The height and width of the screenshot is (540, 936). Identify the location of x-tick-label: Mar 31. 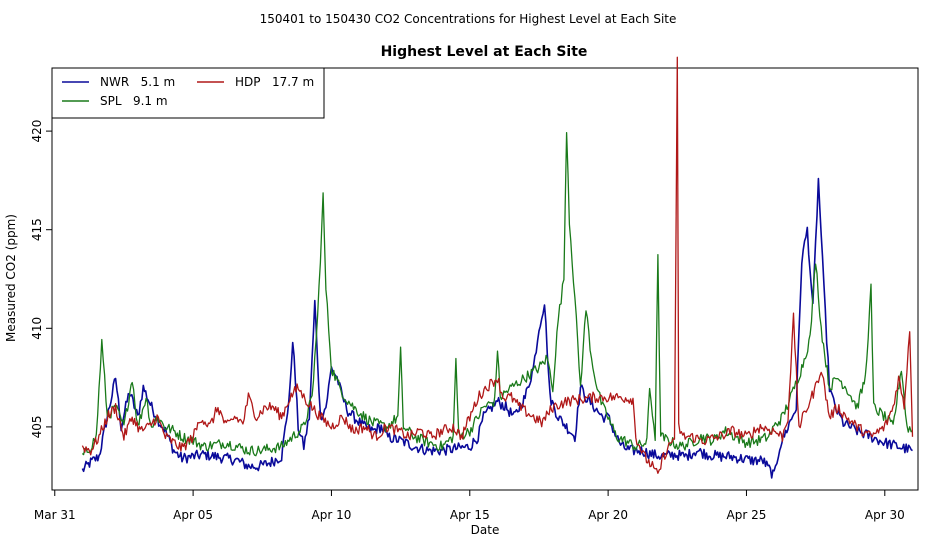
(55, 515).